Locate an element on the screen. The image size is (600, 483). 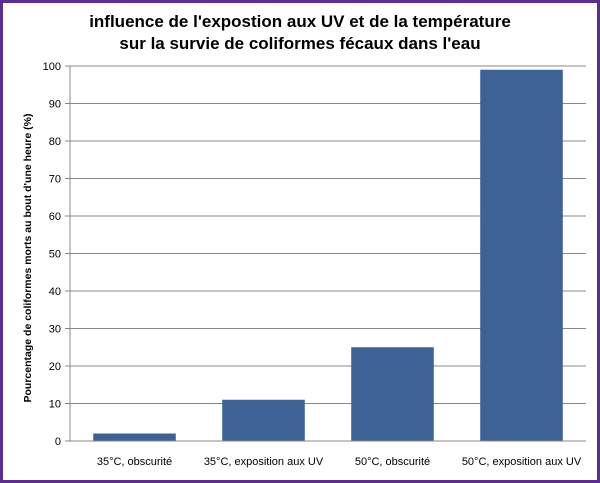
y-tick-label: 10 is located at coordinates (55, 405).